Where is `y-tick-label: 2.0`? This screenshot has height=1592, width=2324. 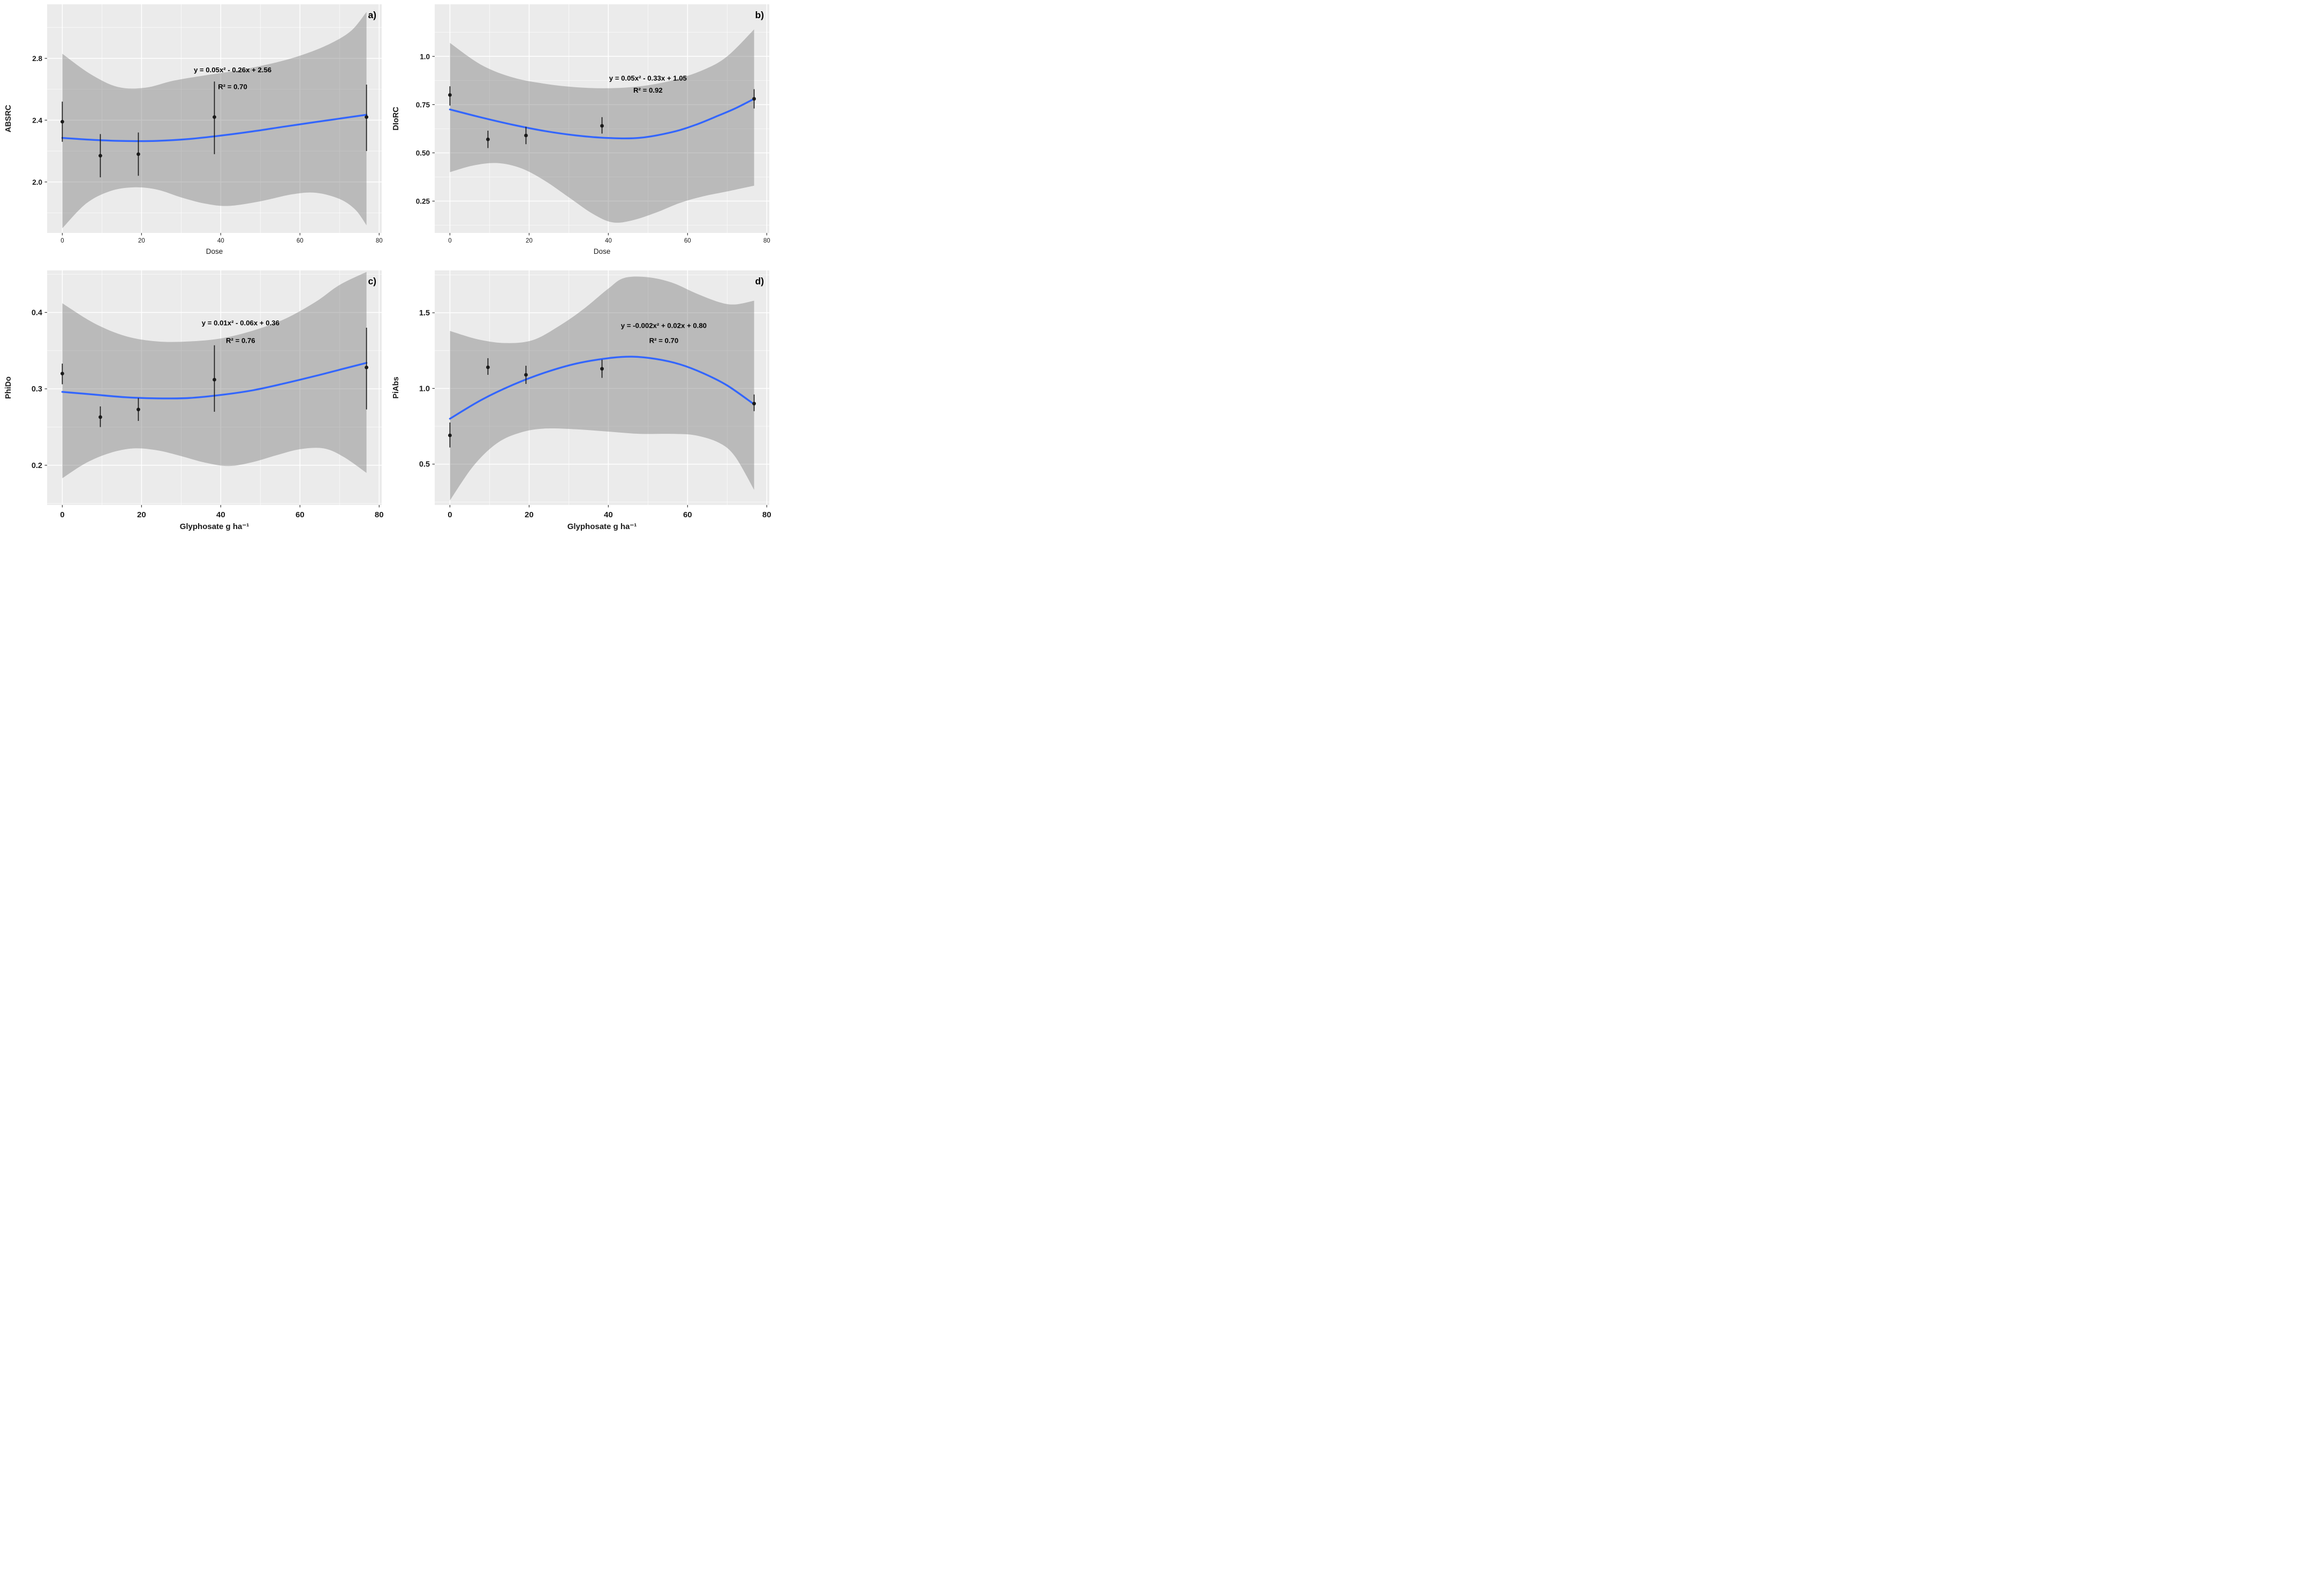
y-tick-label: 2.0 is located at coordinates (37, 182).